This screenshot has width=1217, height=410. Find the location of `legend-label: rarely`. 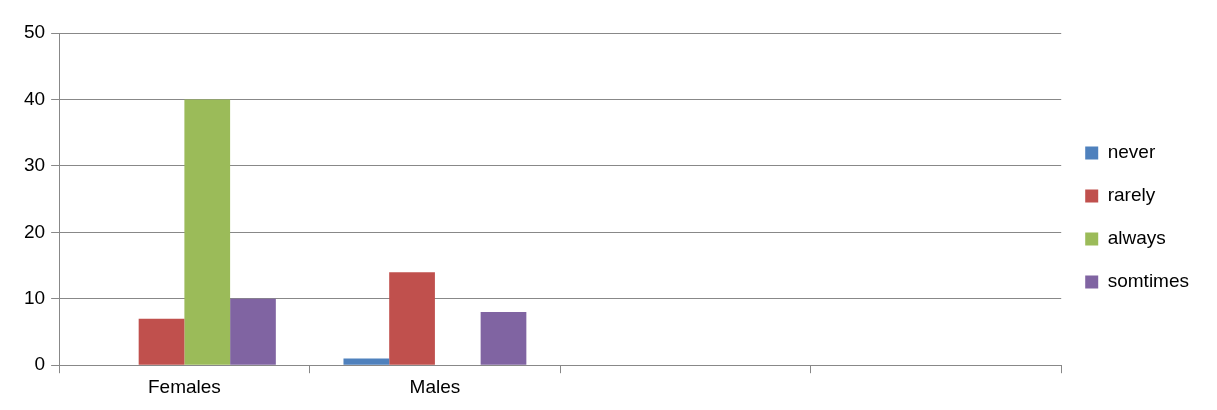

legend-label: rarely is located at coordinates (1131, 195).